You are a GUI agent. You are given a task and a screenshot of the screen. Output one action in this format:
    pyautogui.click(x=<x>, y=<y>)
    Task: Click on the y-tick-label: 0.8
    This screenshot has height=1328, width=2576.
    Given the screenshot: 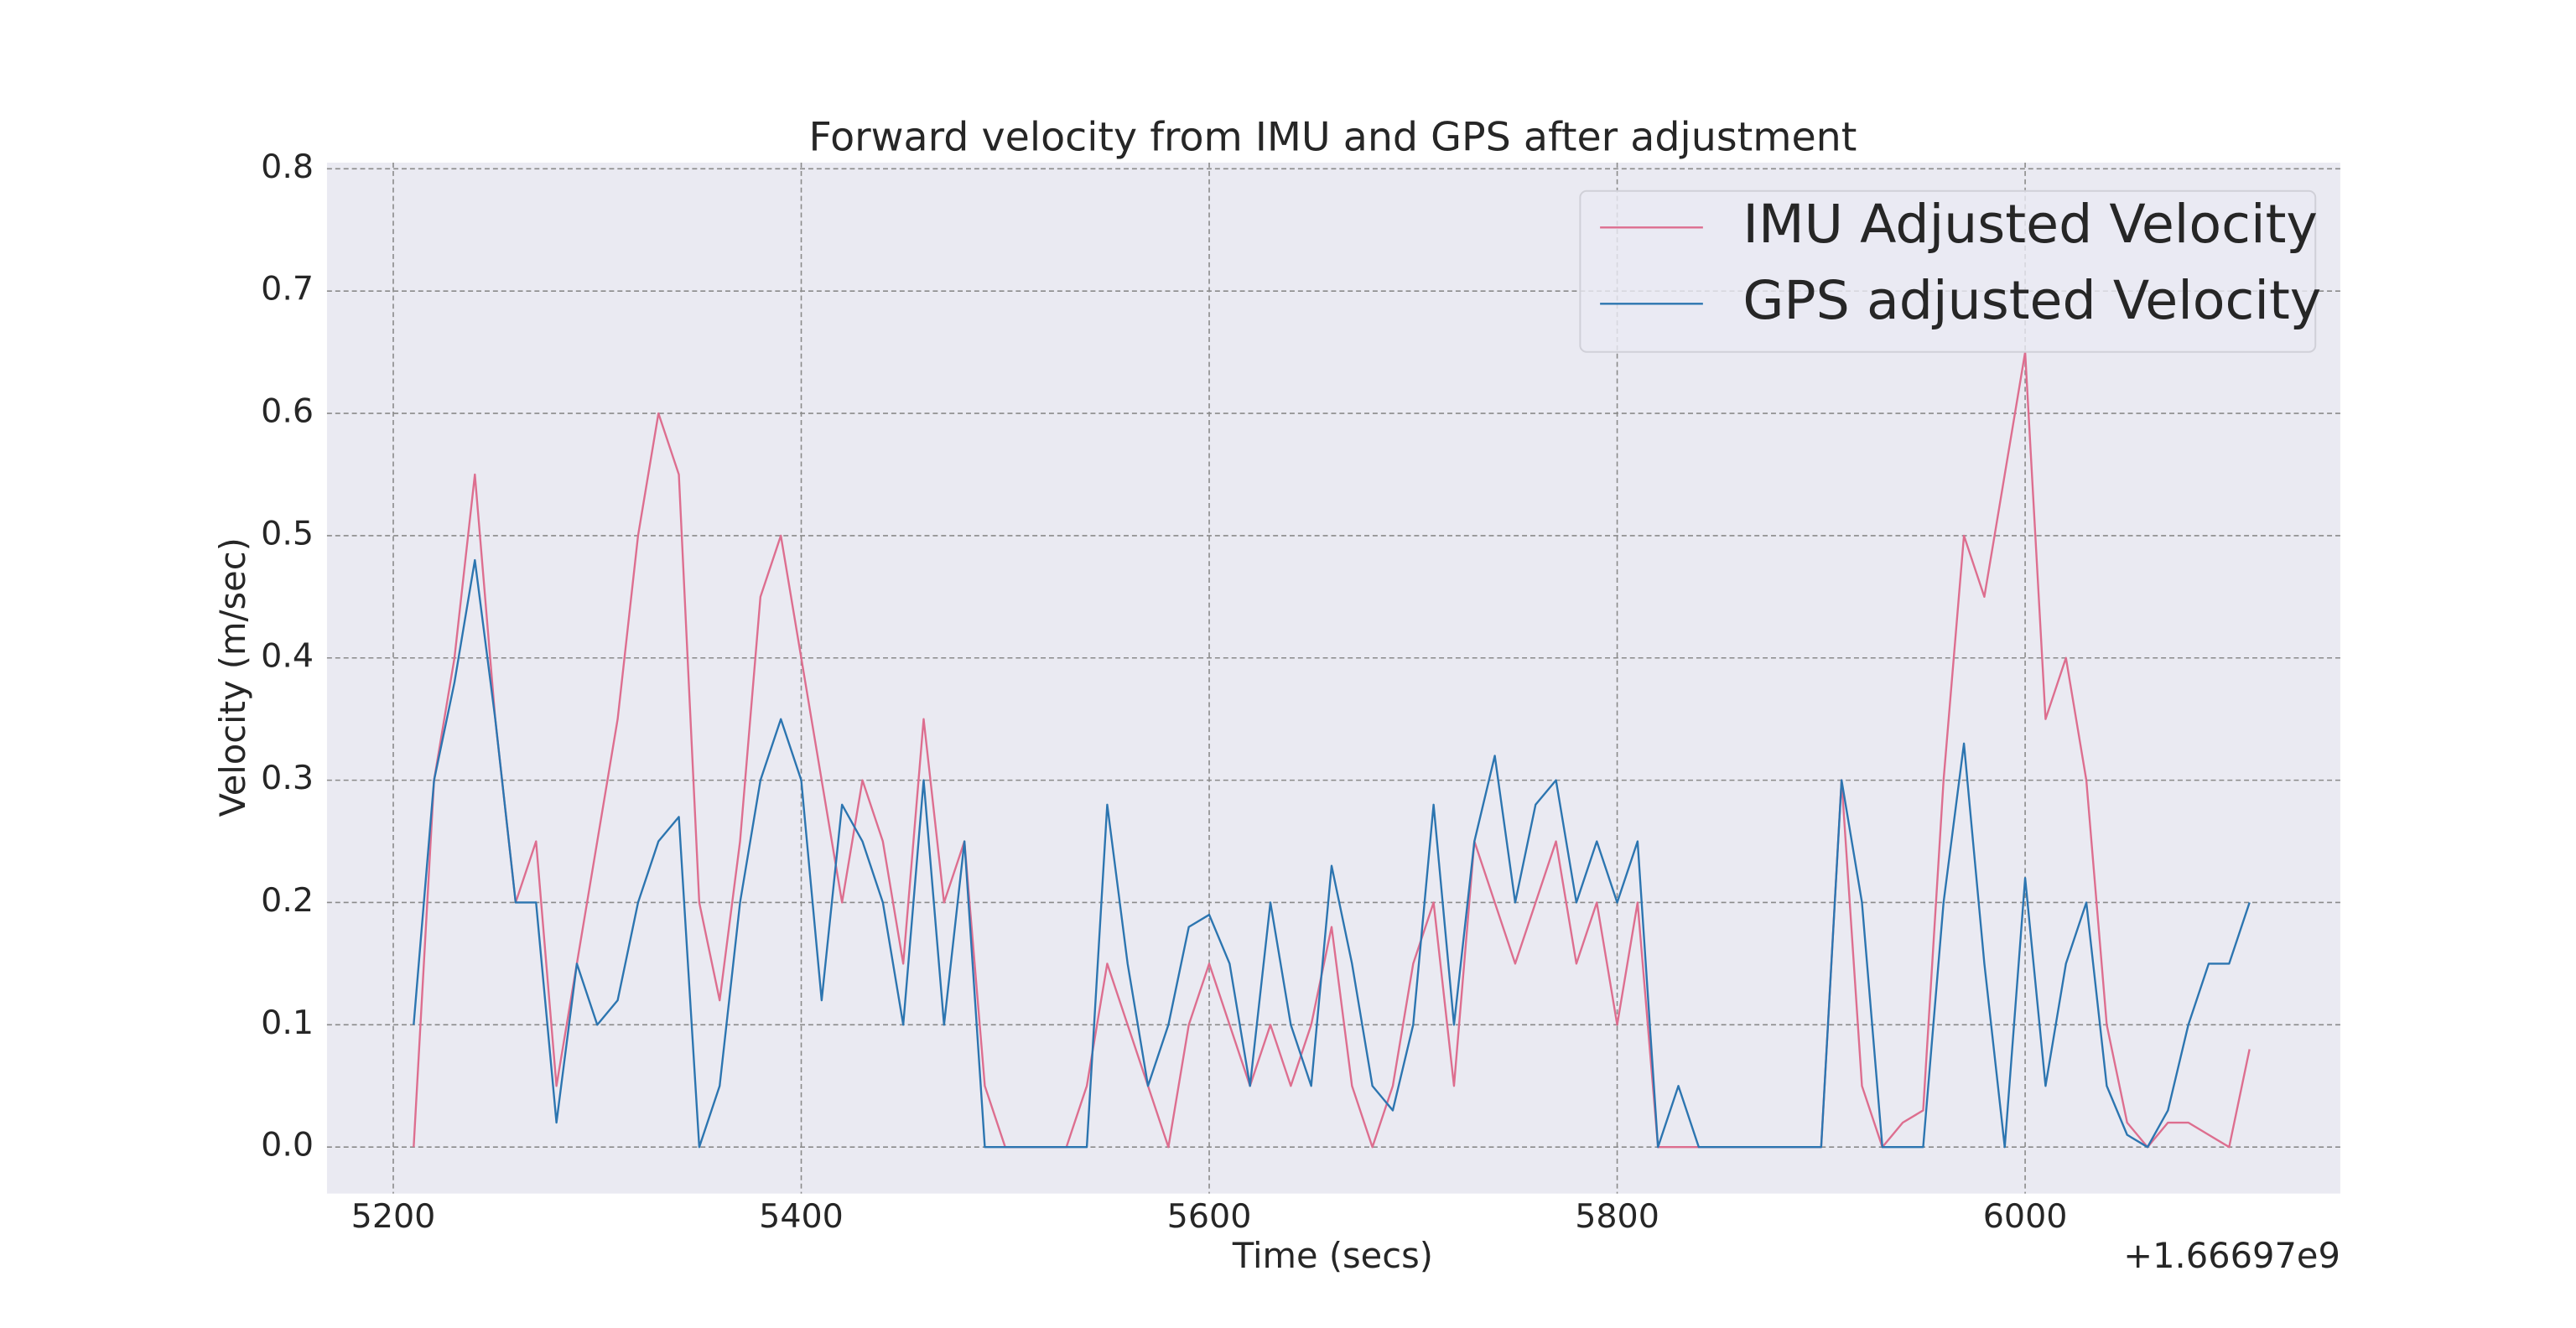 What is the action you would take?
    pyautogui.click(x=287, y=167)
    